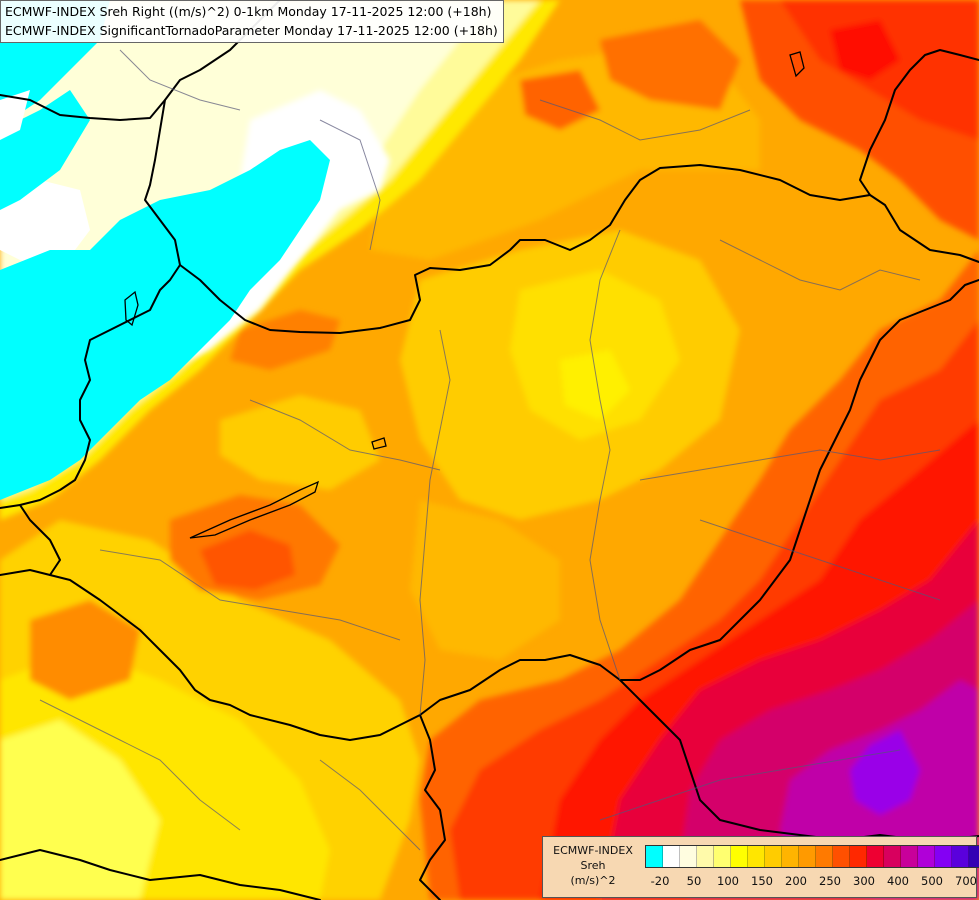 The image size is (979, 900). What do you see at coordinates (830, 881) in the screenshot?
I see `legend-tick-label: 250` at bounding box center [830, 881].